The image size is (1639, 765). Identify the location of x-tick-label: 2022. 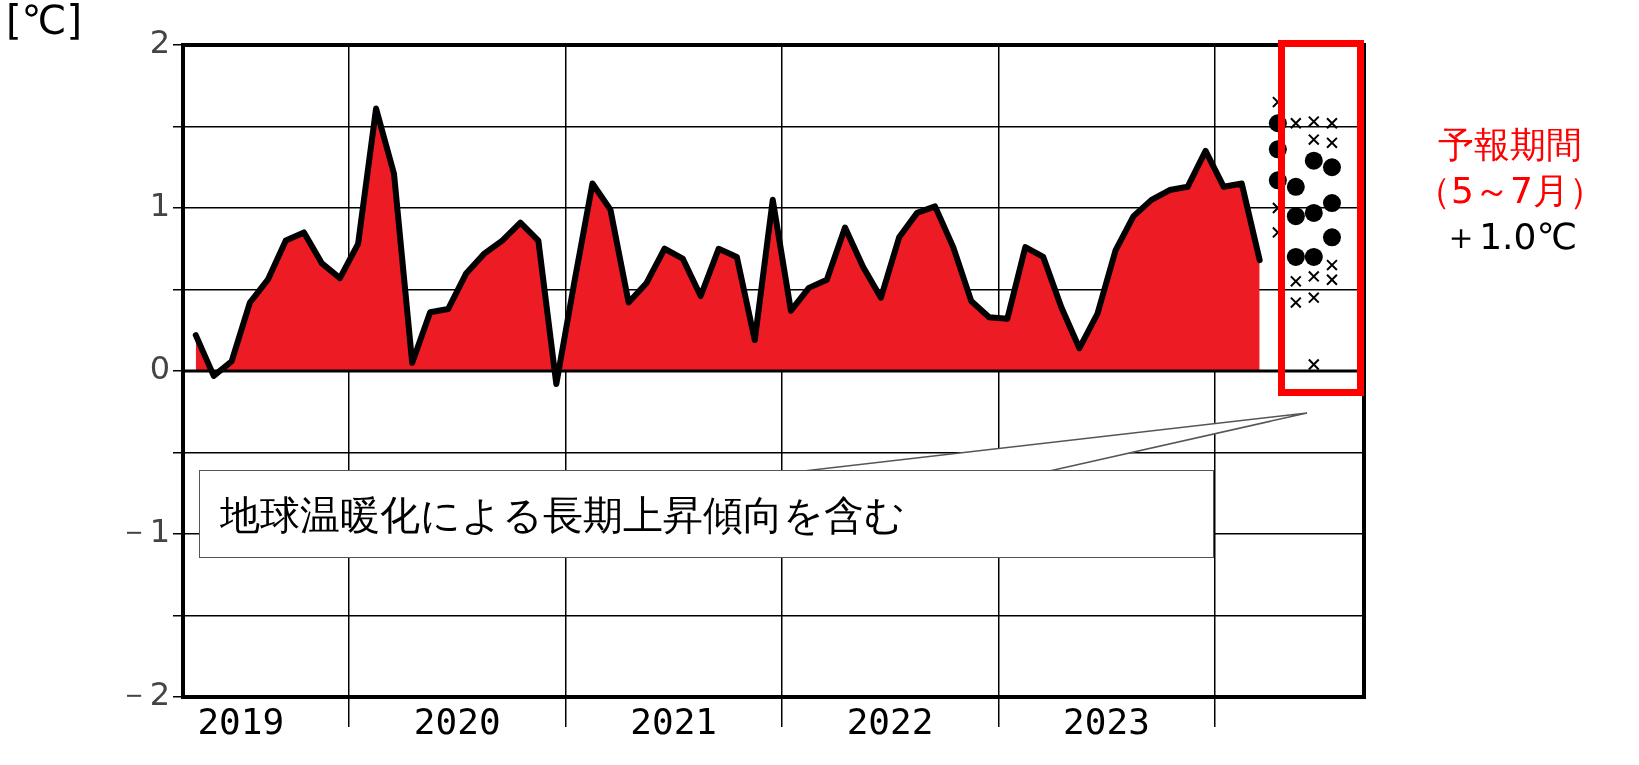
(890, 721).